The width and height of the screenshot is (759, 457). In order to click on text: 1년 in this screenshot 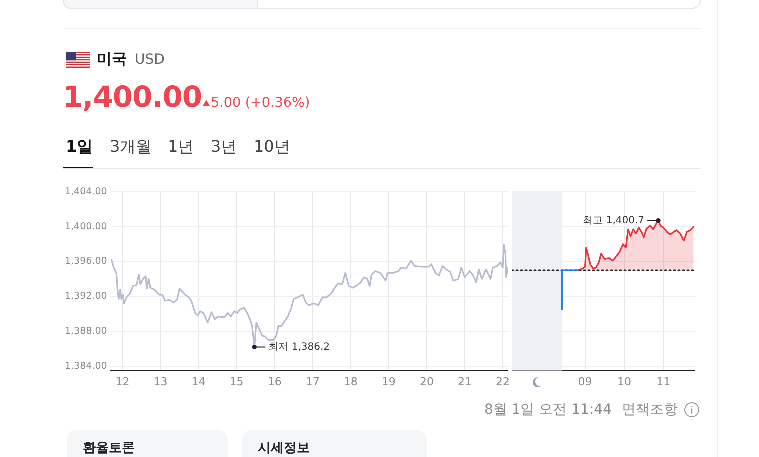, I will do `click(181, 147)`.